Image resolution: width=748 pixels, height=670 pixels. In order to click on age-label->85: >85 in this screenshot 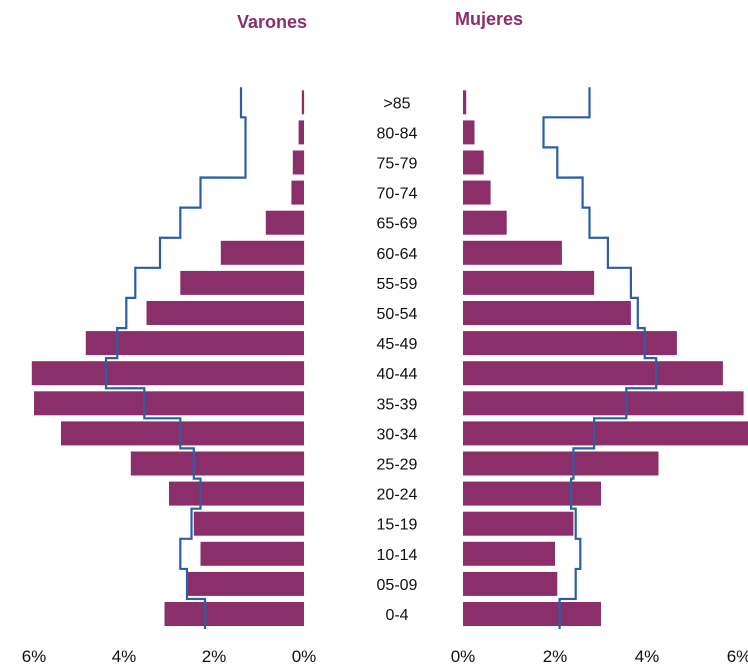, I will do `click(396, 103)`.